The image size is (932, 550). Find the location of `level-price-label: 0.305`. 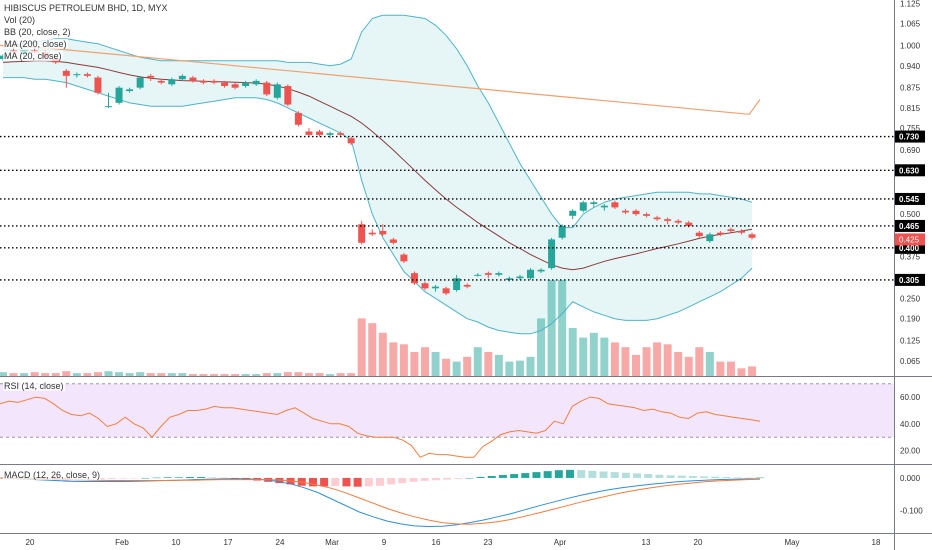

level-price-label: 0.305 is located at coordinates (909, 280).